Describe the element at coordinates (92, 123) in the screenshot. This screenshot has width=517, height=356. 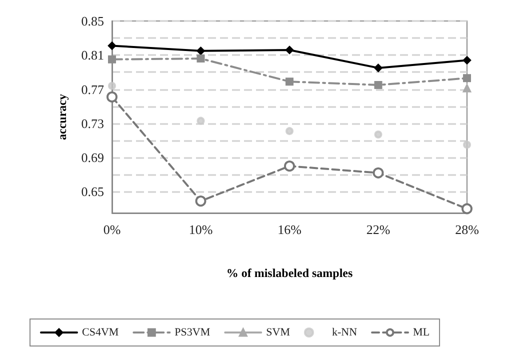
I see `y-tick-label: 0.73` at that location.